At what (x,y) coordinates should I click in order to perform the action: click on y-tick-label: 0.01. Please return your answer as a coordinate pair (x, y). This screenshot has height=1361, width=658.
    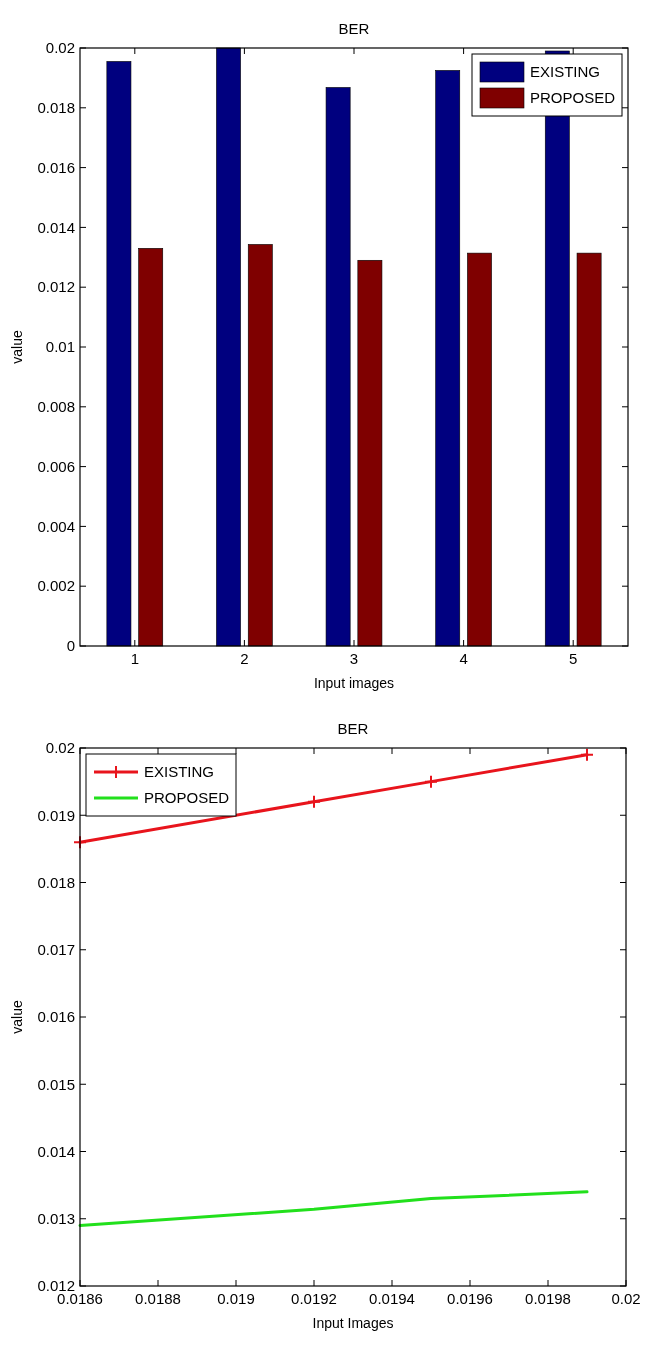
    Looking at the image, I should click on (60, 347).